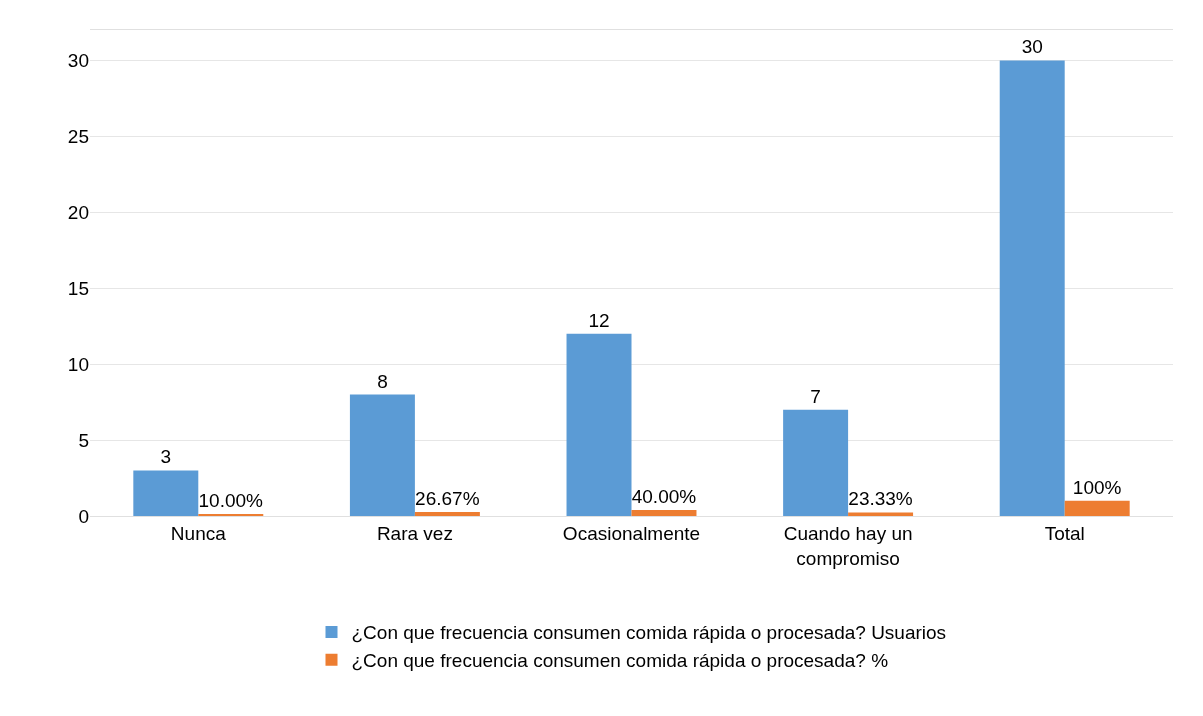  Describe the element at coordinates (631, 533) in the screenshot. I see `x-tick-label: Ocasionalmente` at that location.